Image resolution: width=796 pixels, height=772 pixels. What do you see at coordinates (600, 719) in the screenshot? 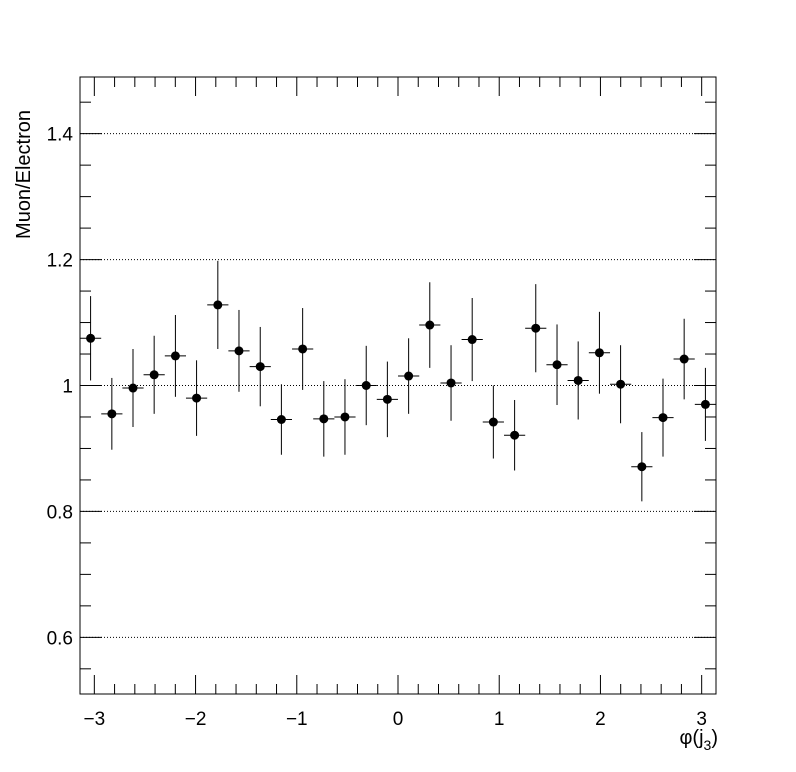
I see `x-tick-label: 2` at bounding box center [600, 719].